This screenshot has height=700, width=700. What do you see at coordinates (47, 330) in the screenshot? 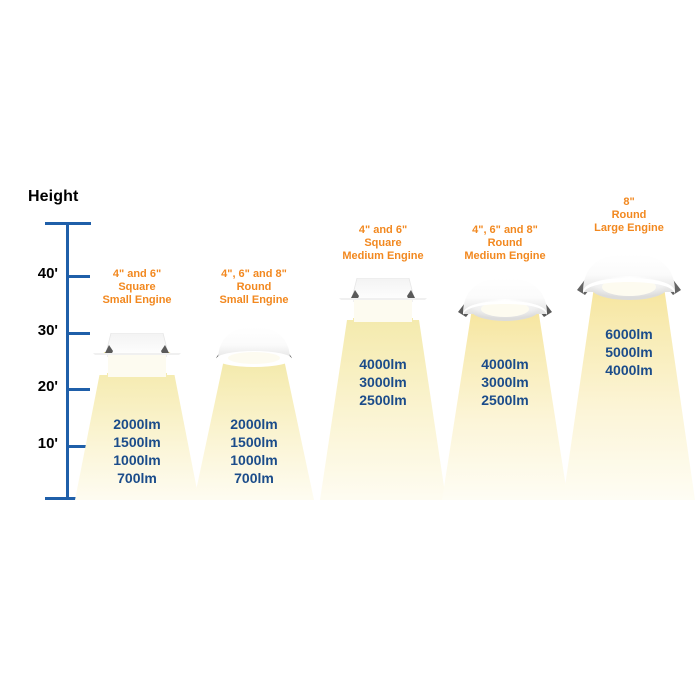
I see `axis-tick-label-30: 30'` at bounding box center [47, 330].